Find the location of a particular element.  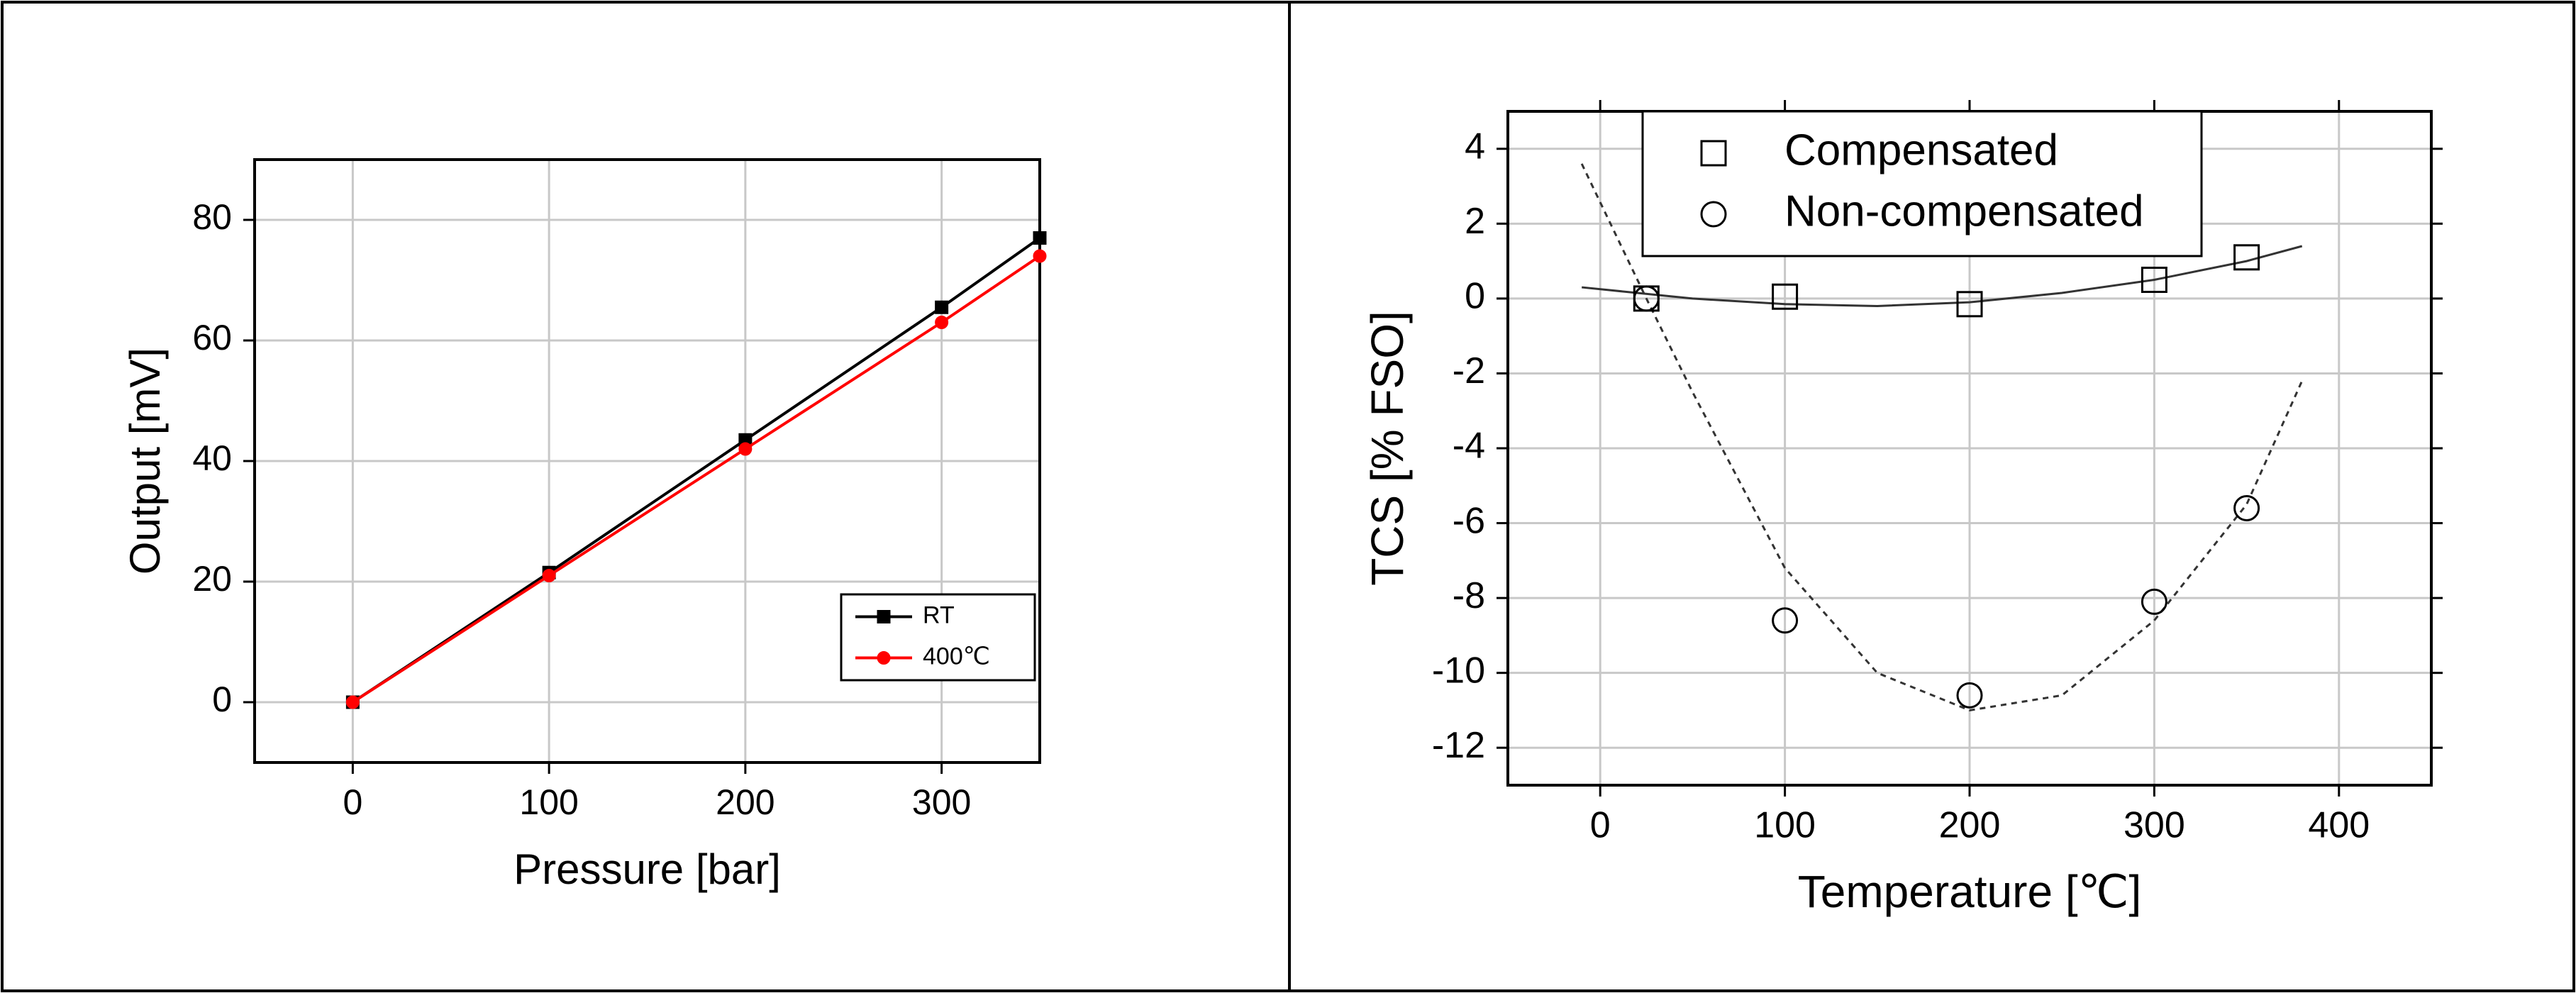

y-axis-label: TCS [% FSO] is located at coordinates (1387, 448).